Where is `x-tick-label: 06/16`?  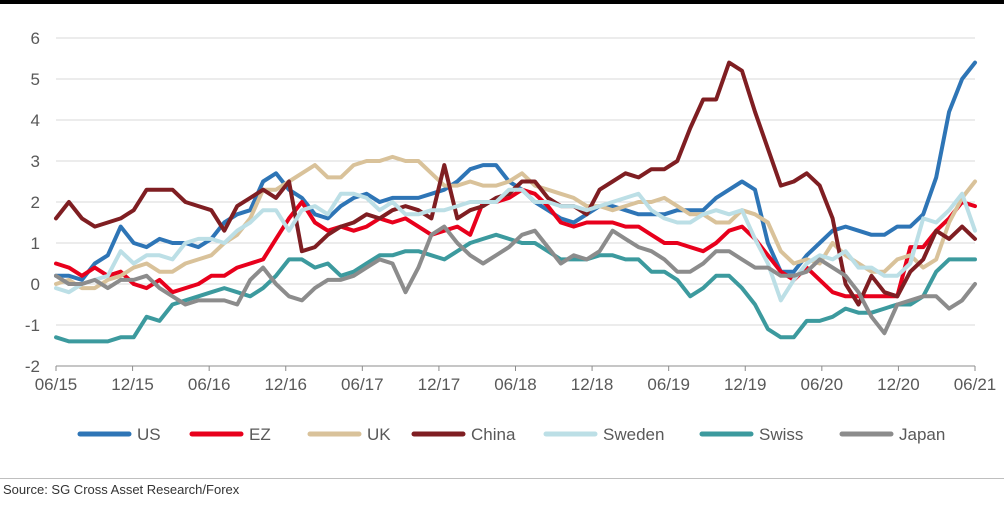
x-tick-label: 06/16 is located at coordinates (209, 384).